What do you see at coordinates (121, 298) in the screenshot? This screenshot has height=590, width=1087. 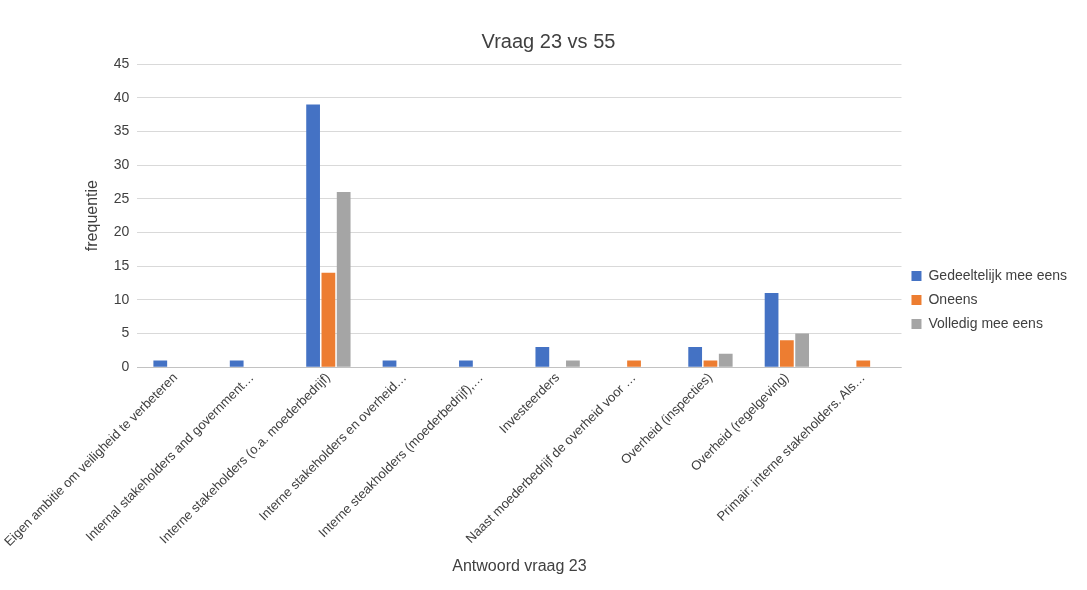 I see `y-tick-label: 10` at bounding box center [121, 298].